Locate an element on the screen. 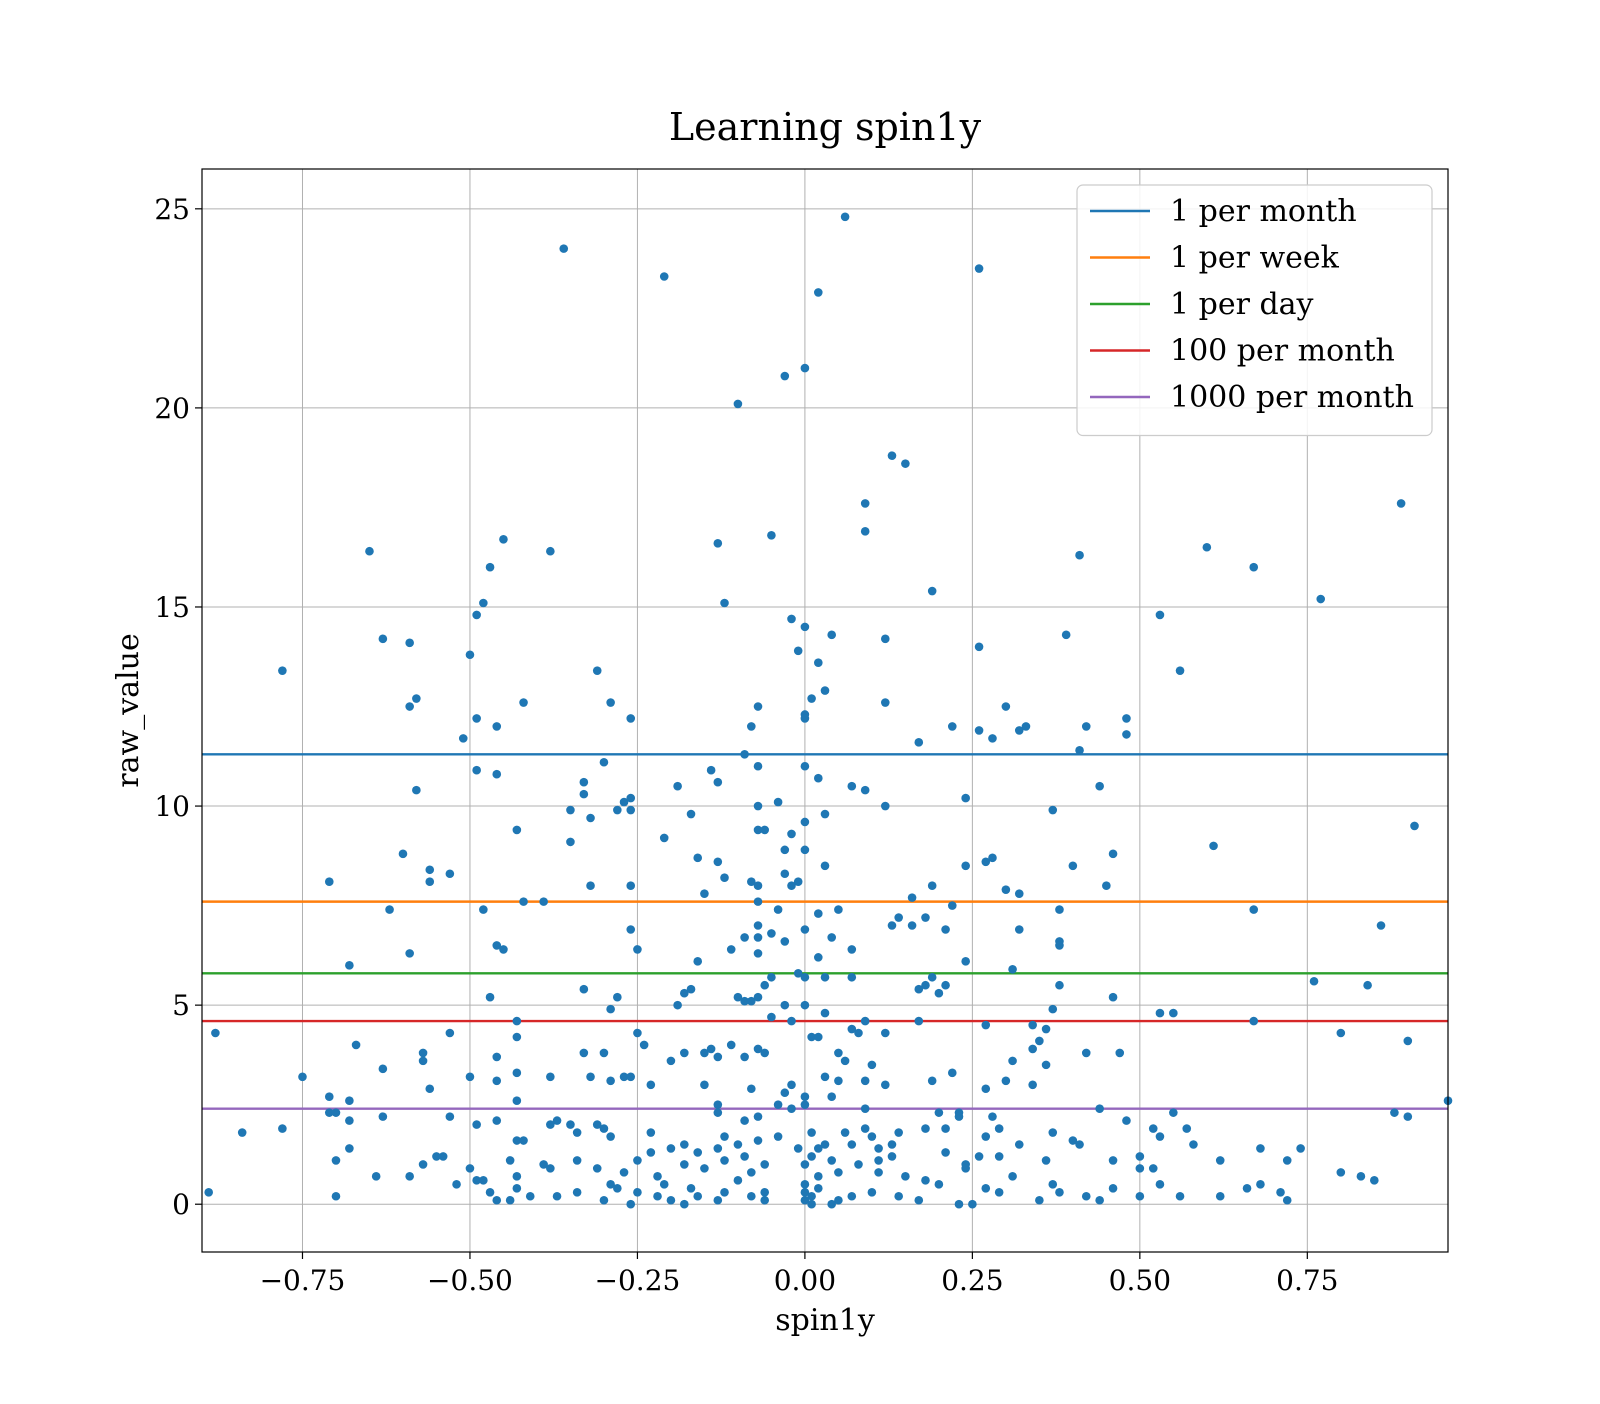 The height and width of the screenshot is (1404, 1600). y-tick-label: 25 is located at coordinates (172, 209).